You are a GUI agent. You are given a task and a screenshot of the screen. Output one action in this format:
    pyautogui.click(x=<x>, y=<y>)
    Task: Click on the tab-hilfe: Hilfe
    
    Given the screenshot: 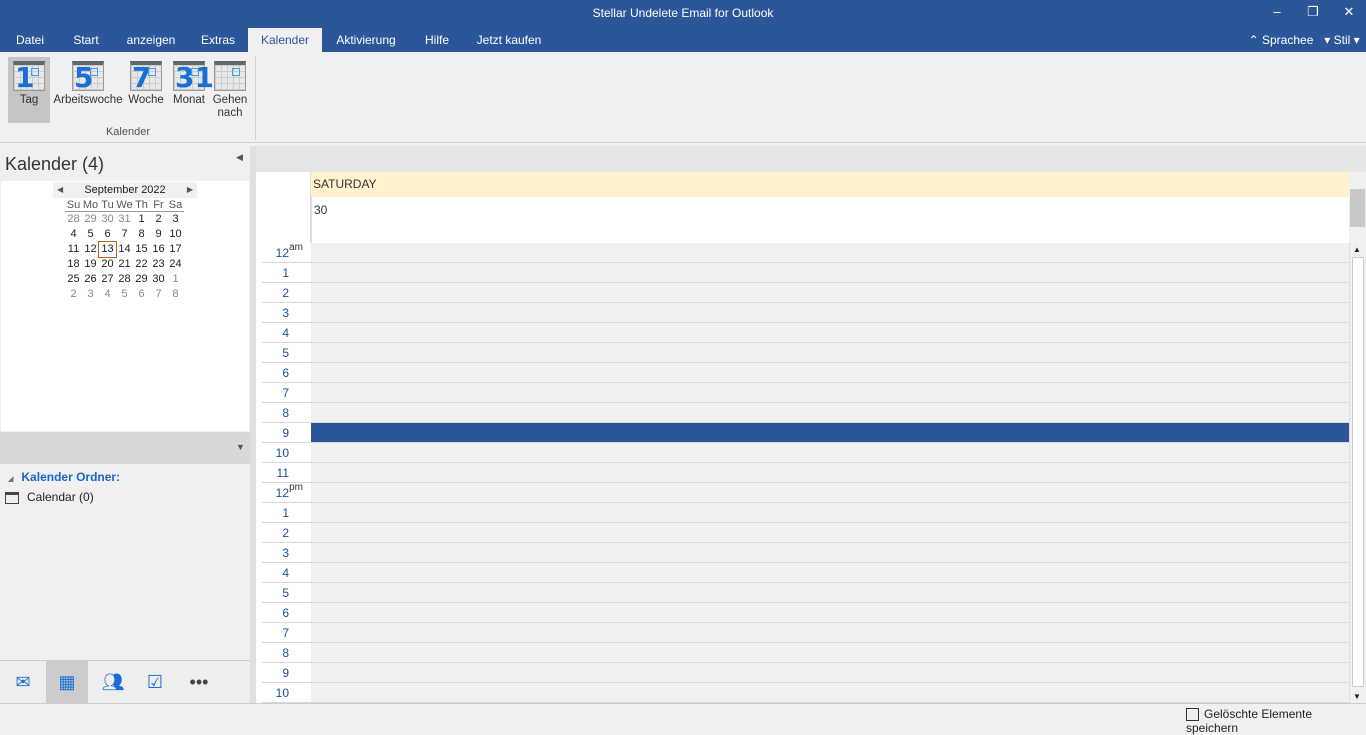 What is the action you would take?
    pyautogui.click(x=436, y=40)
    